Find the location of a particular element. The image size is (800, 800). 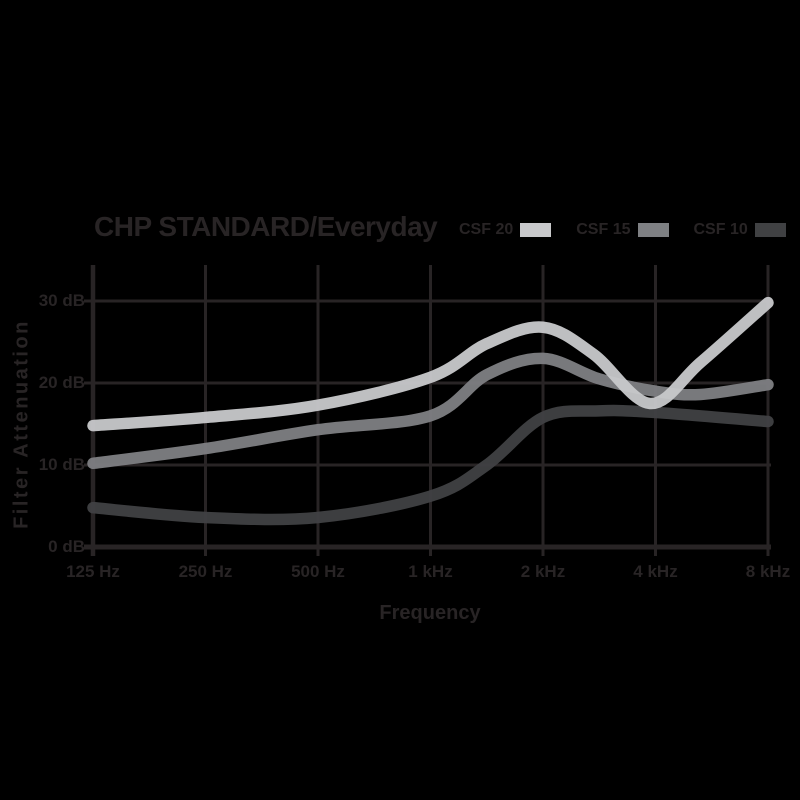

legend-entry-csf15: CSF 15 is located at coordinates (622, 230).